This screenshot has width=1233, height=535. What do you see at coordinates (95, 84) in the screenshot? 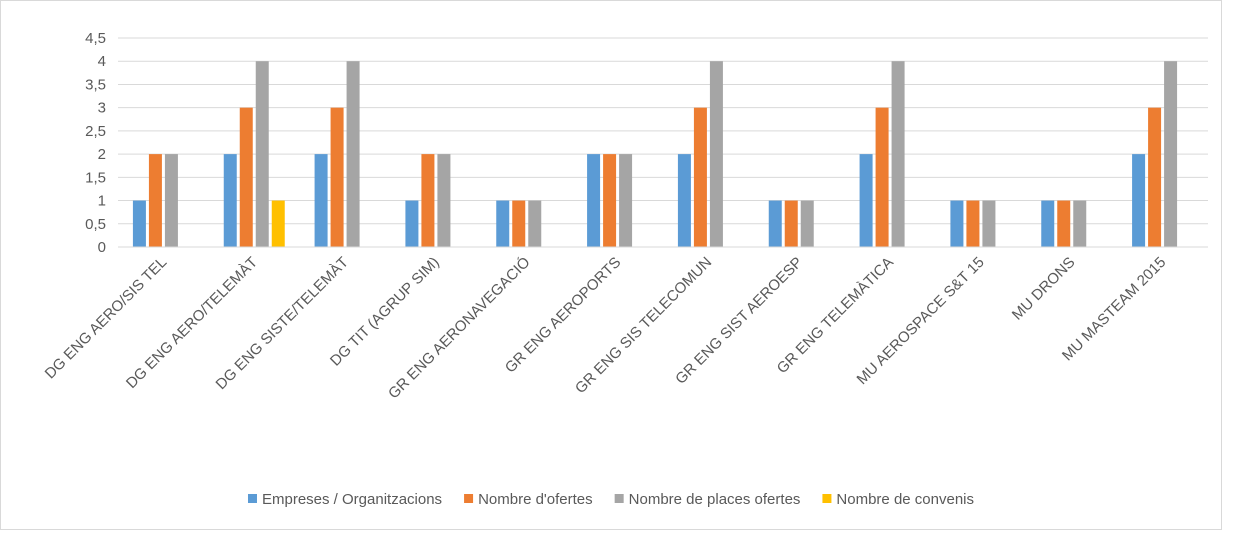
I see `y-tick-label: 3,5` at bounding box center [95, 84].